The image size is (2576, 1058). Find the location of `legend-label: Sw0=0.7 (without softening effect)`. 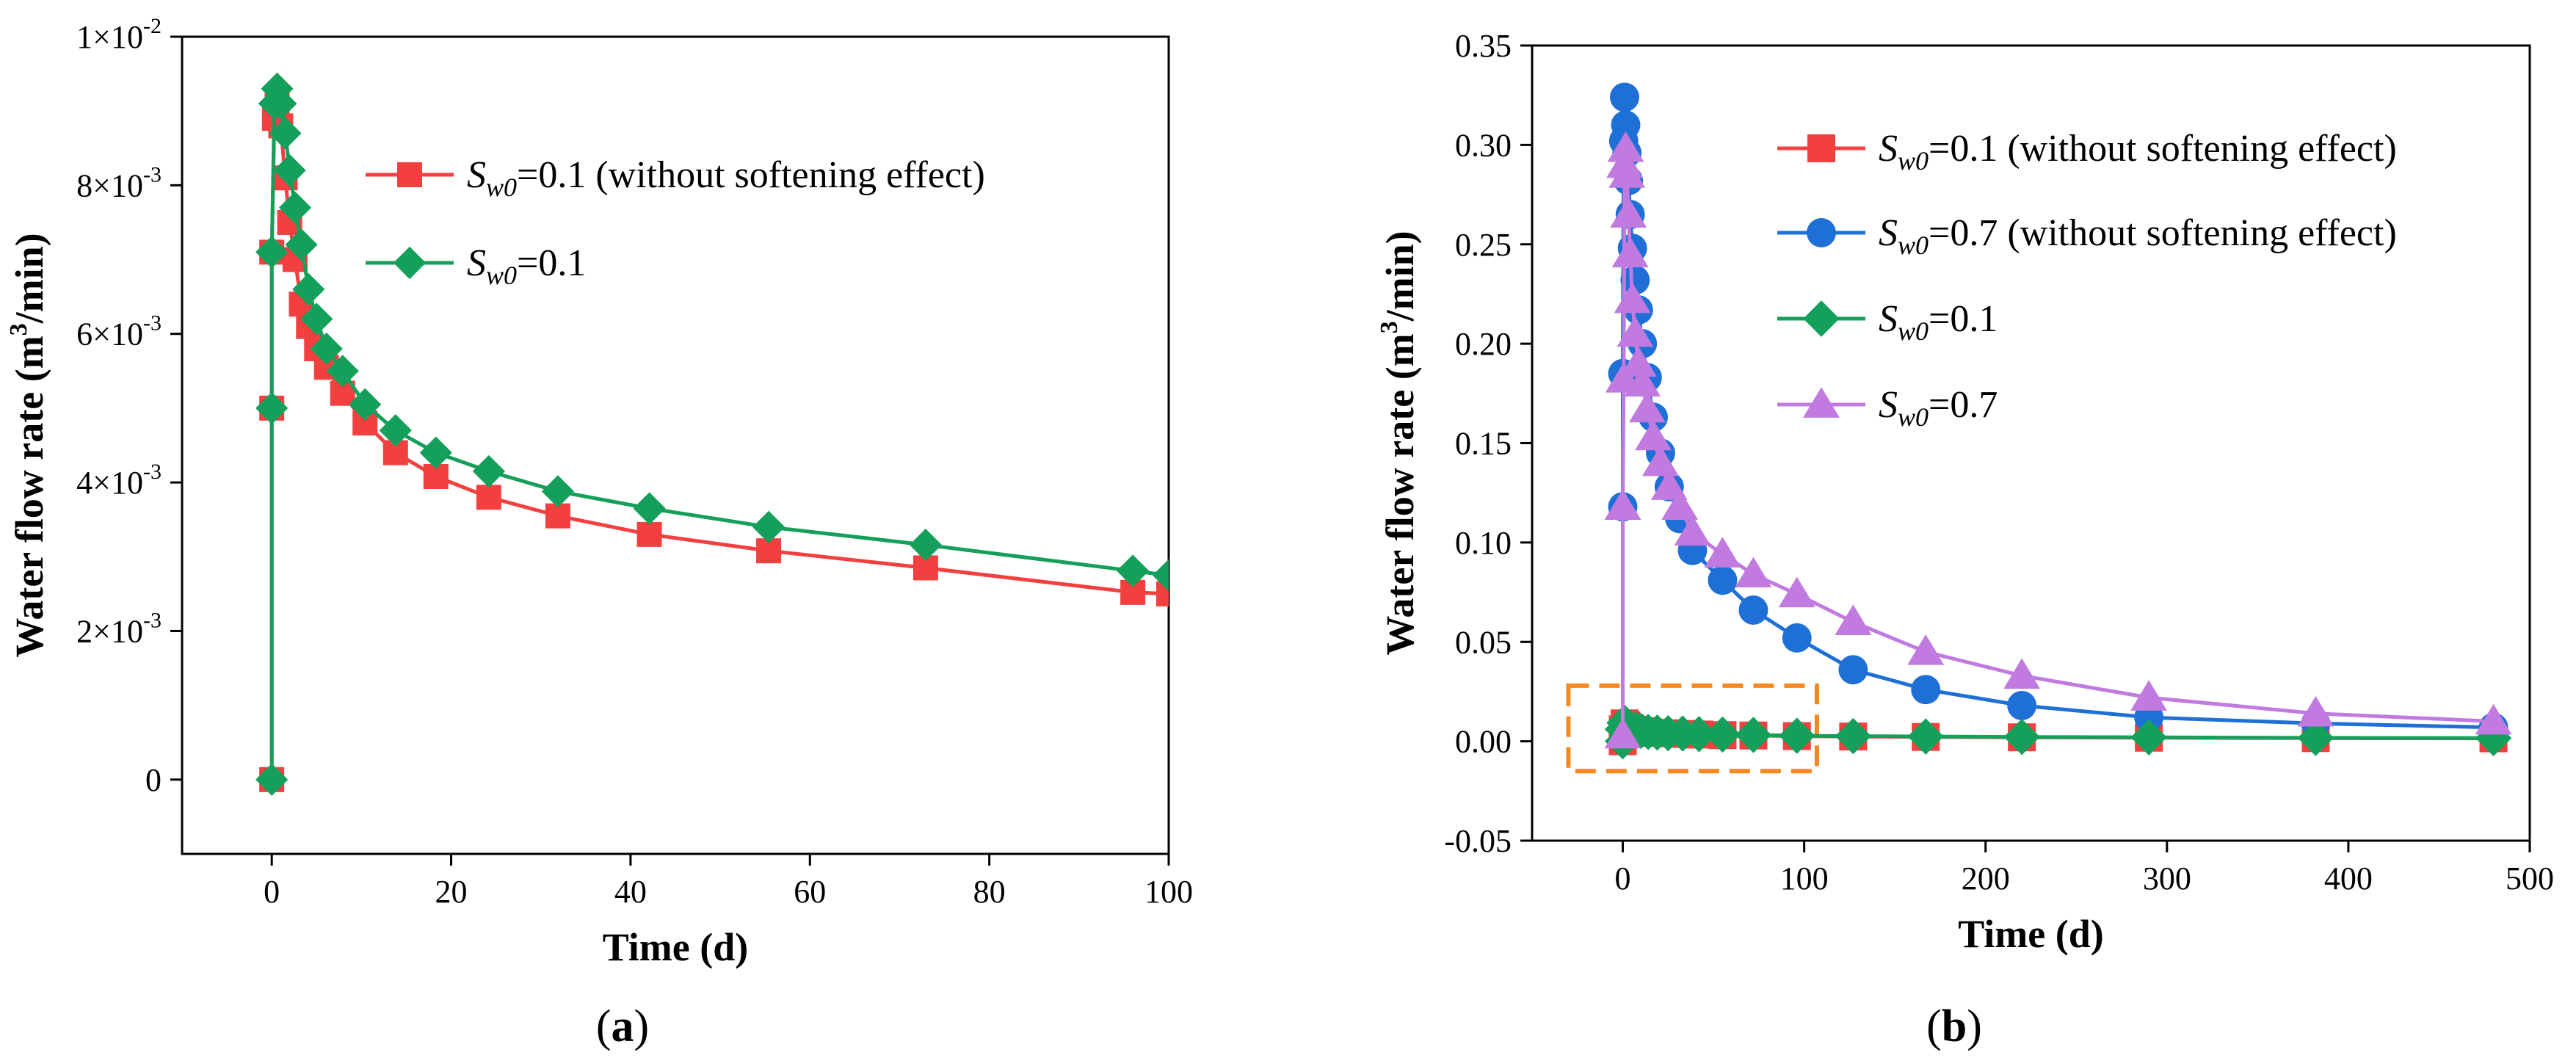

legend-label: Sw0=0.7 (without softening effect) is located at coordinates (2138, 236).